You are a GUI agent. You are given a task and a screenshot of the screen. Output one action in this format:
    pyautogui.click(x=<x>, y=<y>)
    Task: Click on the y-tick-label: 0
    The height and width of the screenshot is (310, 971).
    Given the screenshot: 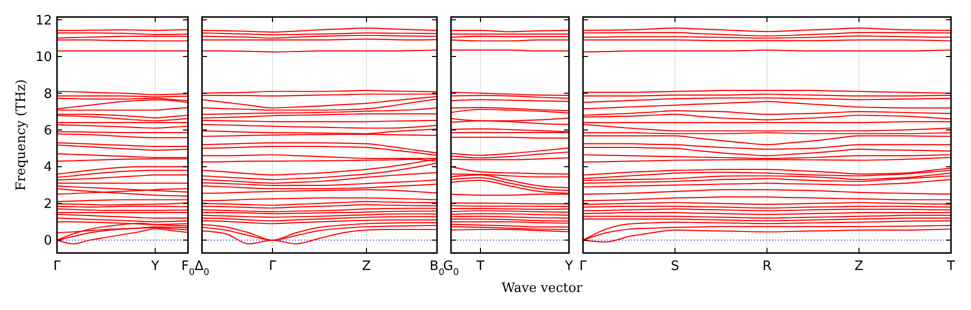 What is the action you would take?
    pyautogui.click(x=48, y=241)
    